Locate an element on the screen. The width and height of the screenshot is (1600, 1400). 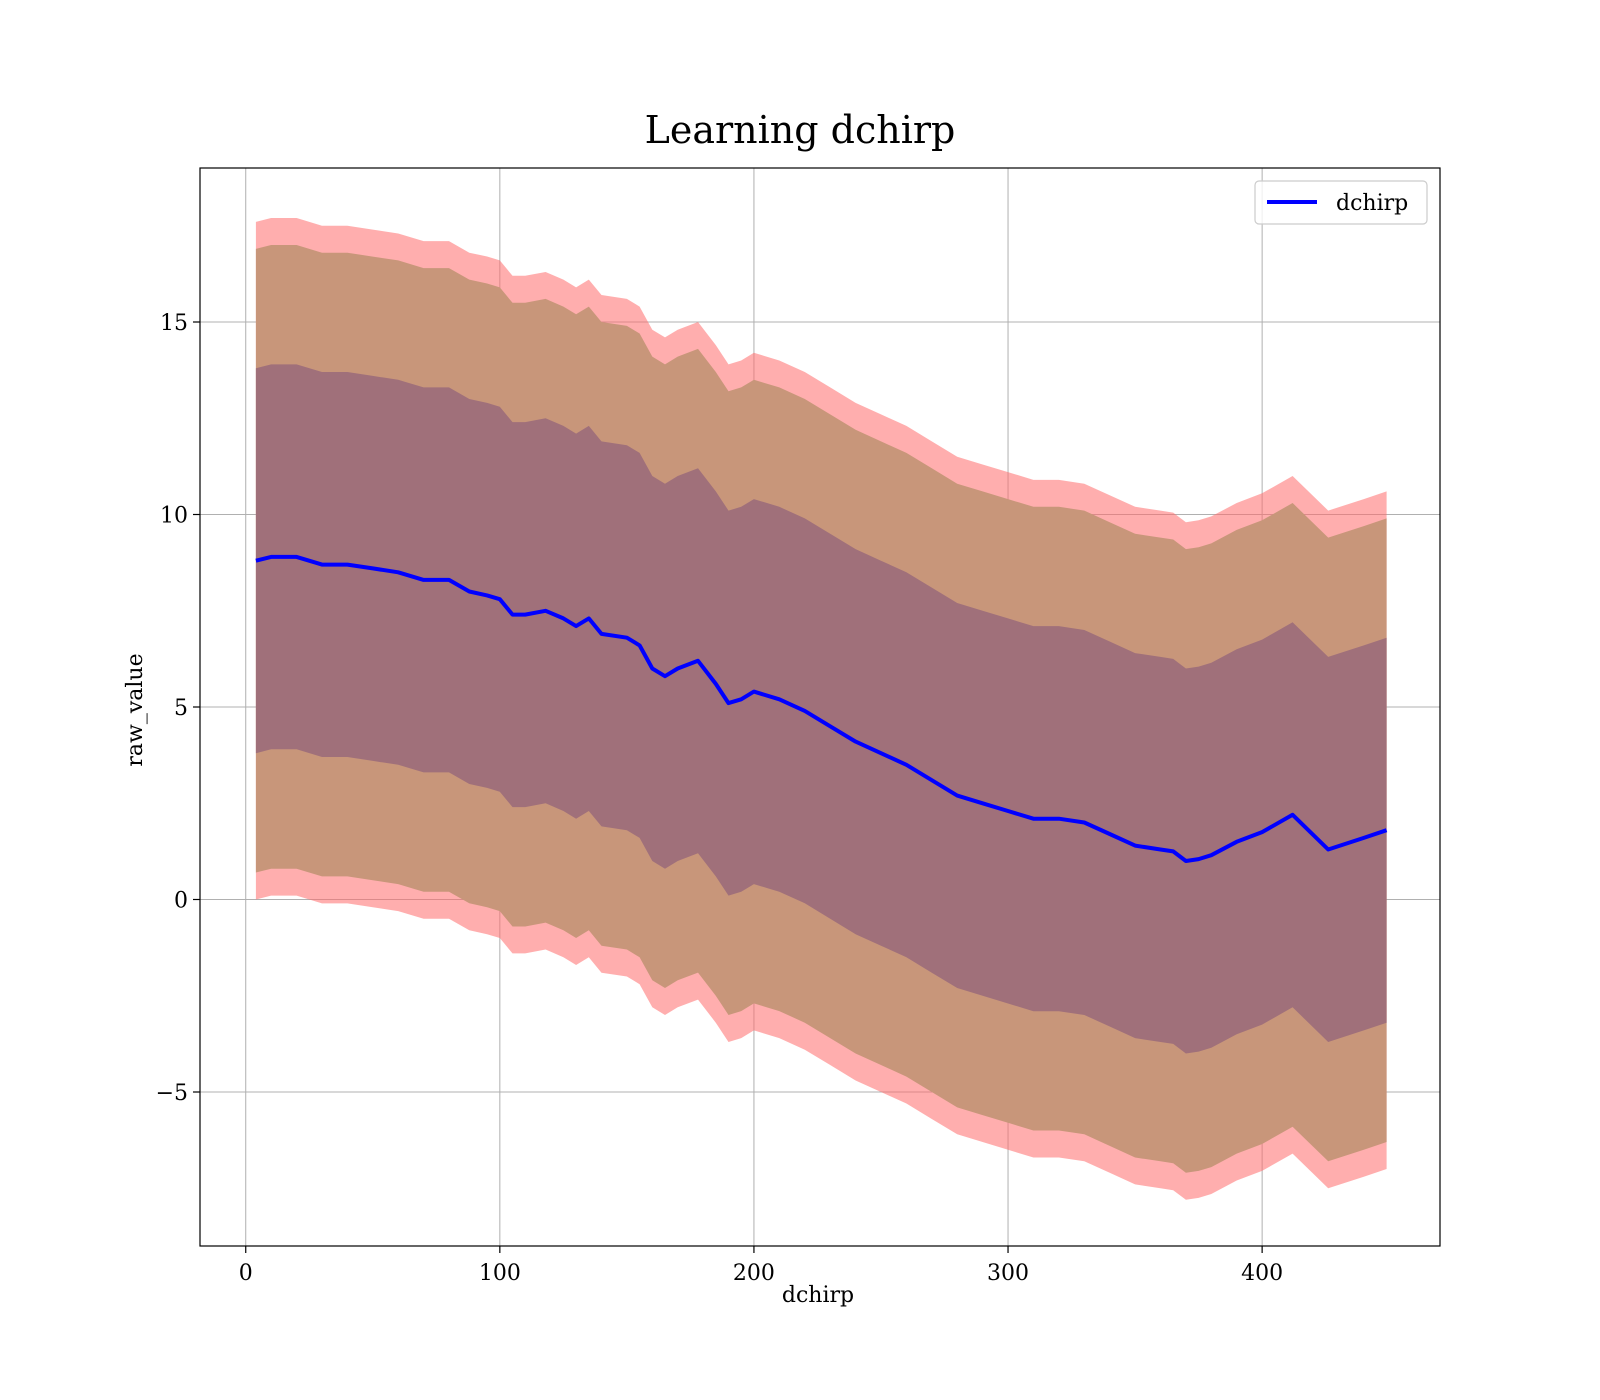
y-tick-label: 5 is located at coordinates (181, 708).